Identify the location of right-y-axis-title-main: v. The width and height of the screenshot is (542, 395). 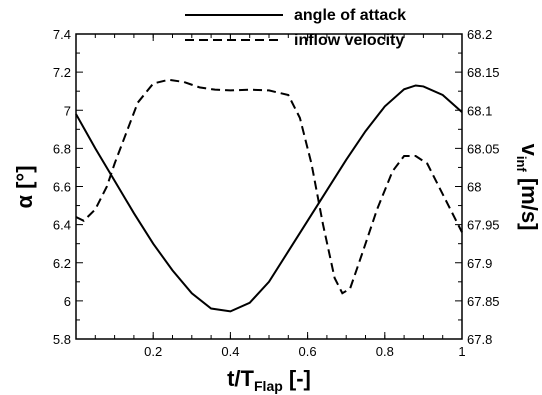
(529, 150).